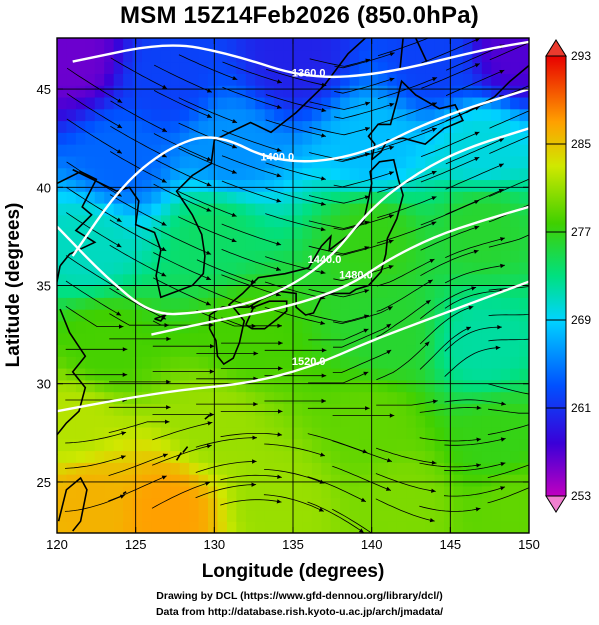 The width and height of the screenshot is (599, 625). Describe the element at coordinates (356, 276) in the screenshot. I see `contour-label: 1480.0` at that location.